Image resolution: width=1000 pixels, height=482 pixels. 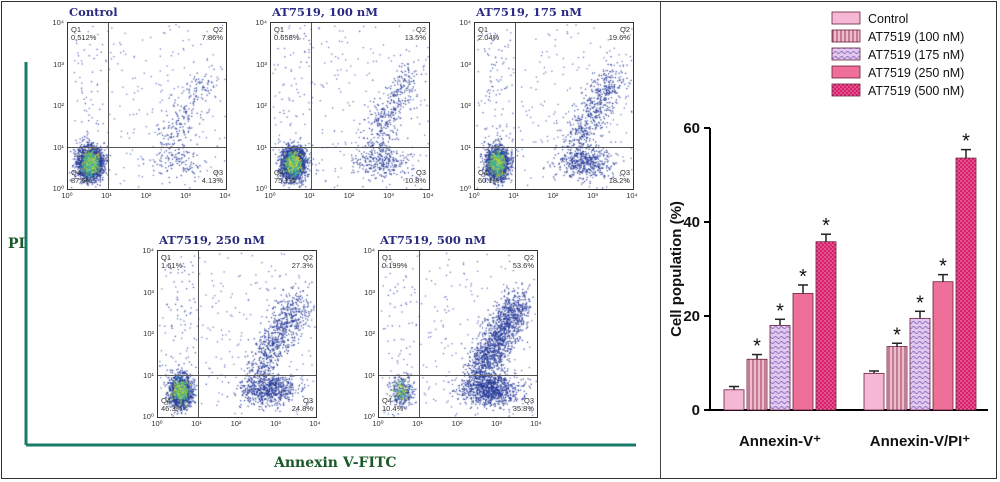 What do you see at coordinates (660, 240) in the screenshot?
I see `panel-divider` at bounding box center [660, 240].